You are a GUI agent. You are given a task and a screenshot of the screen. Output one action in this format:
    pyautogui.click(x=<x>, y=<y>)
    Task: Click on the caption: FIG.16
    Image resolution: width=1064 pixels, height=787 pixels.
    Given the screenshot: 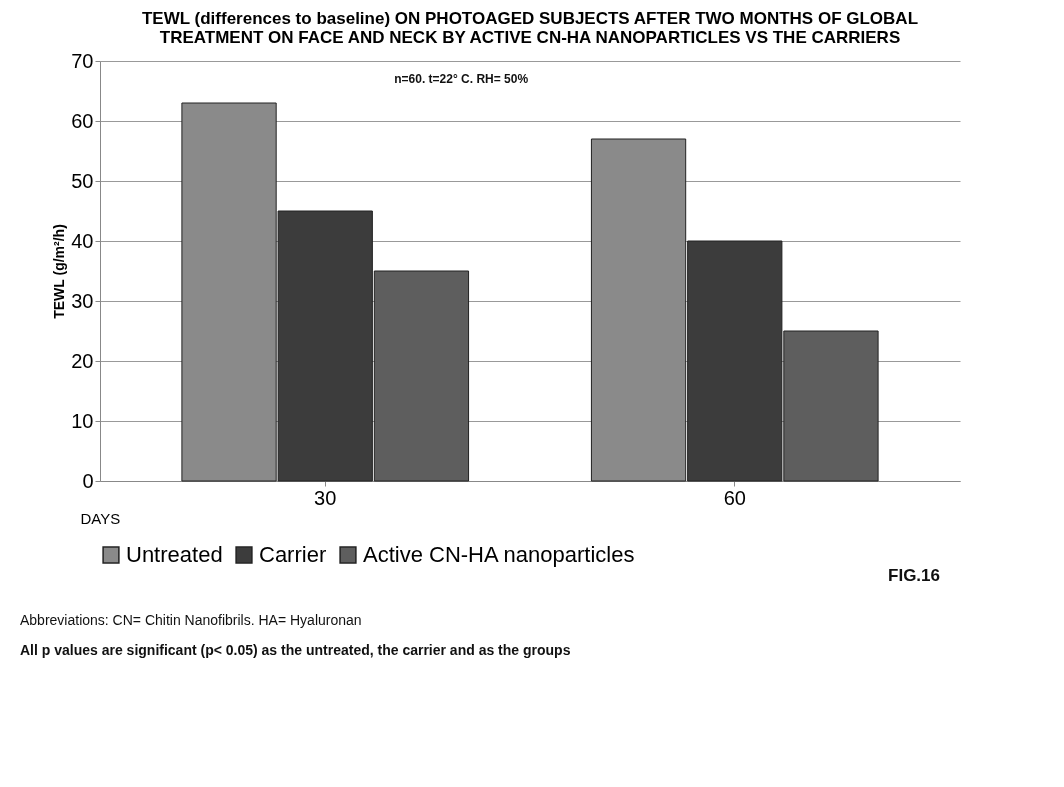 What is the action you would take?
    pyautogui.click(x=914, y=575)
    